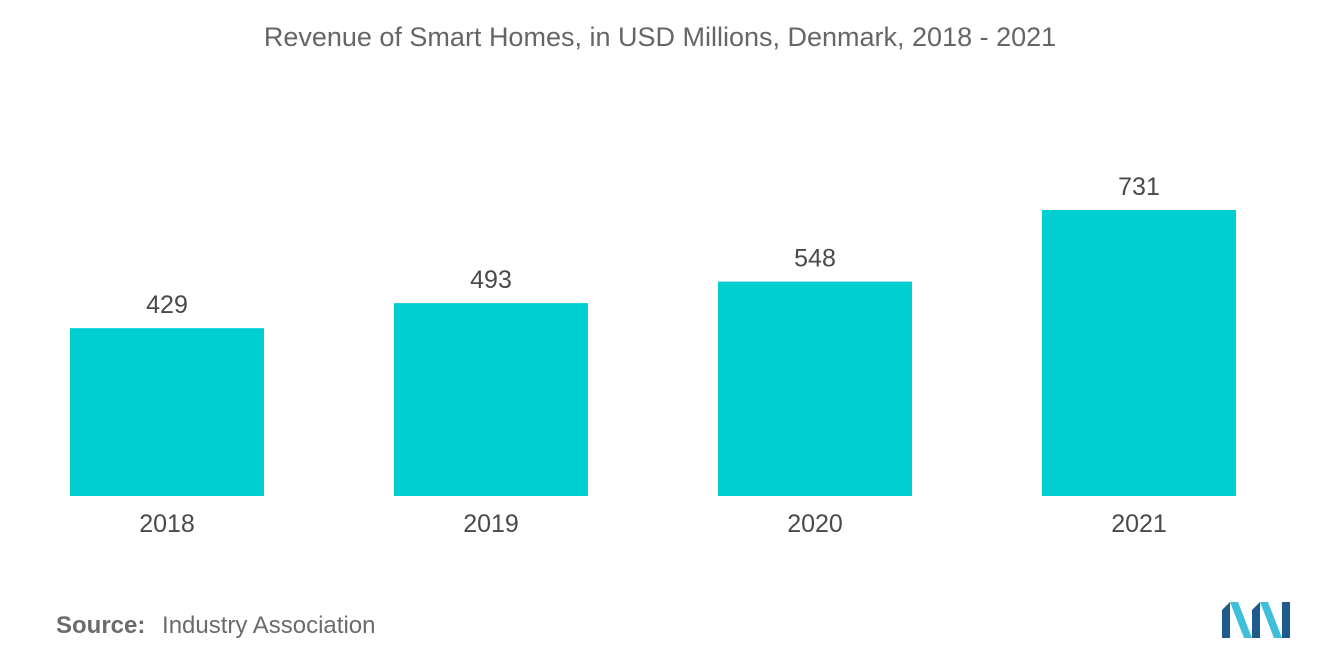 The width and height of the screenshot is (1320, 665). I want to click on mordor-intelligence-logo-icon, so click(1256, 620).